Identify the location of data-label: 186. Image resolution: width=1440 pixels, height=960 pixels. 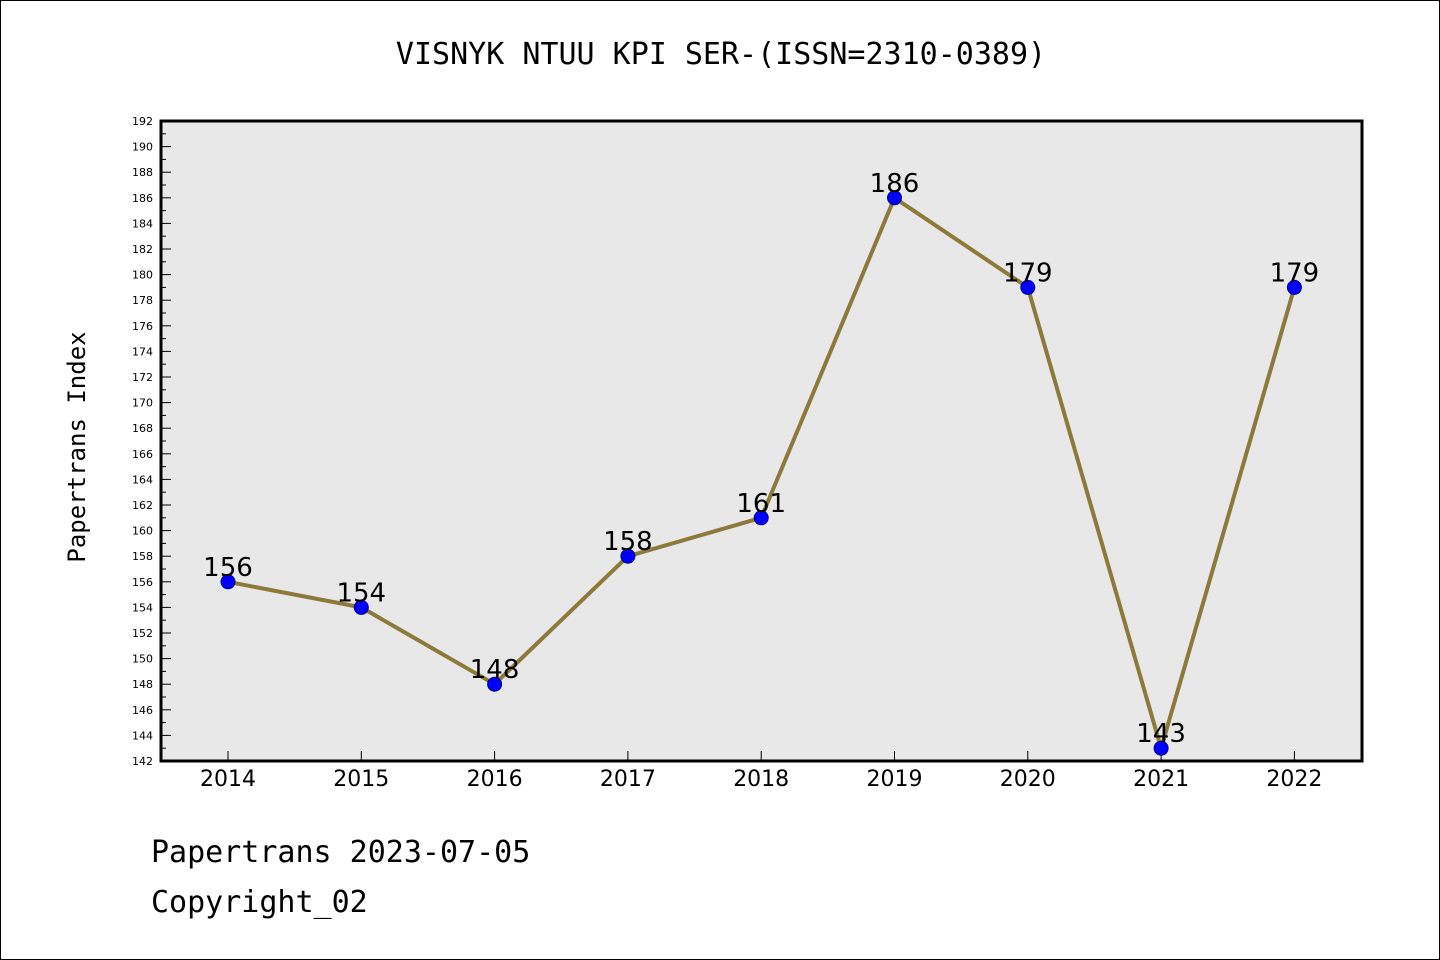
(895, 184).